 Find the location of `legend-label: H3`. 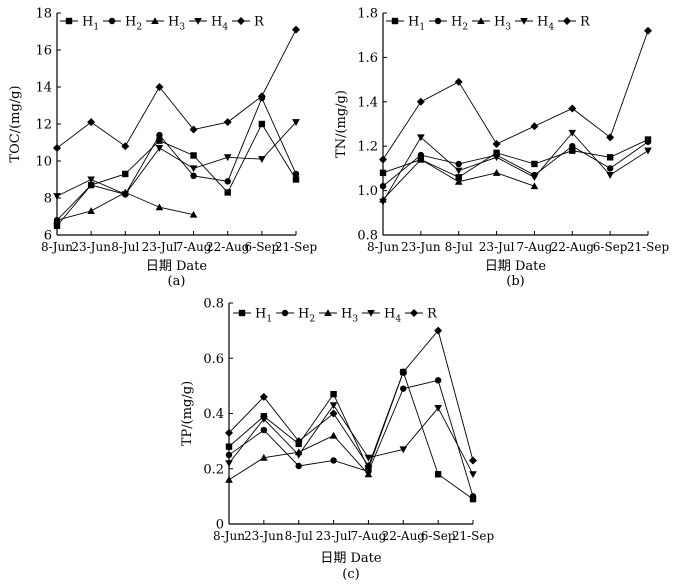

legend-label: H3 is located at coordinates (502, 24).